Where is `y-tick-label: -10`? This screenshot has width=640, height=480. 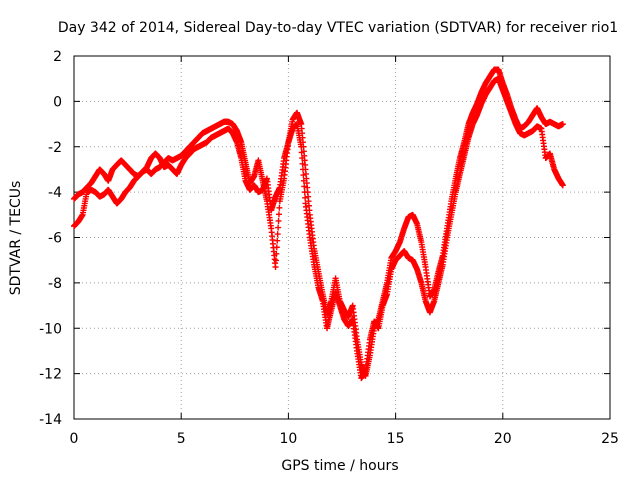 y-tick-label: -10 is located at coordinates (50, 329).